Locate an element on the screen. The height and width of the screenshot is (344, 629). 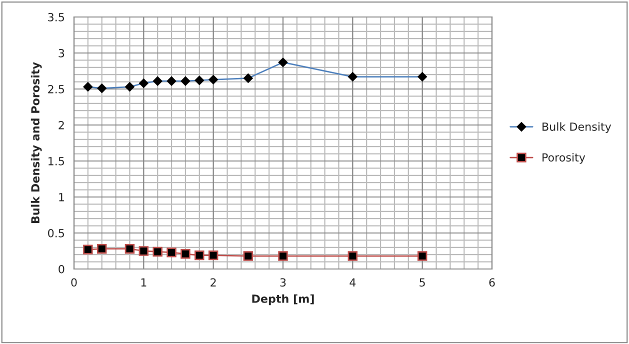
y-tick-label: 3.5 is located at coordinates (56, 17).